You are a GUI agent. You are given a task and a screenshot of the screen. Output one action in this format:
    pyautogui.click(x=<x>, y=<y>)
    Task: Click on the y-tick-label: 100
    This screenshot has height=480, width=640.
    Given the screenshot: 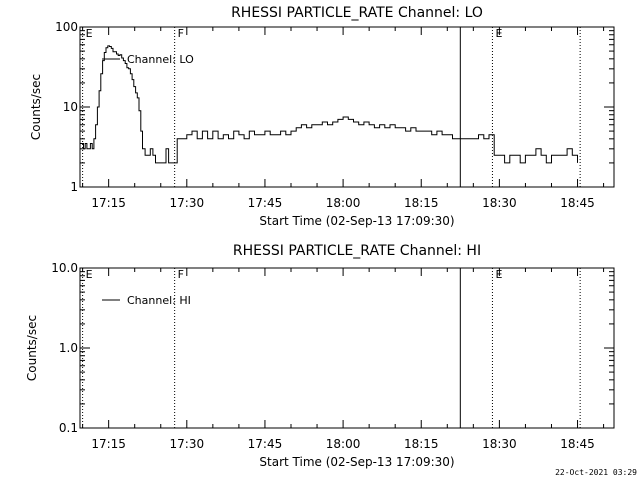 What is the action you would take?
    pyautogui.click(x=66, y=27)
    